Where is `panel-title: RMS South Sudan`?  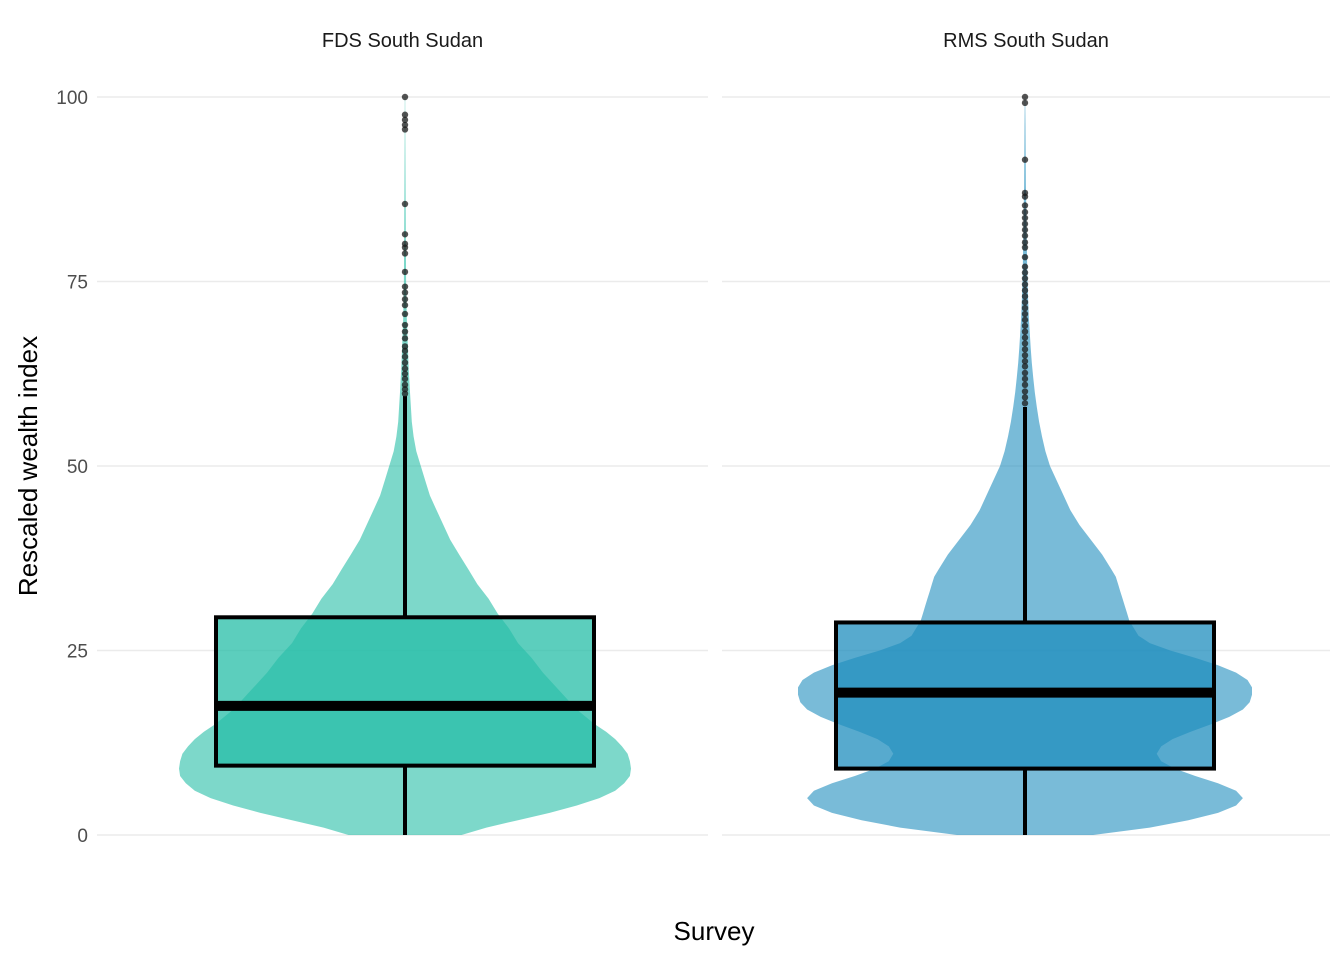
panel-title: RMS South Sudan is located at coordinates (1026, 41).